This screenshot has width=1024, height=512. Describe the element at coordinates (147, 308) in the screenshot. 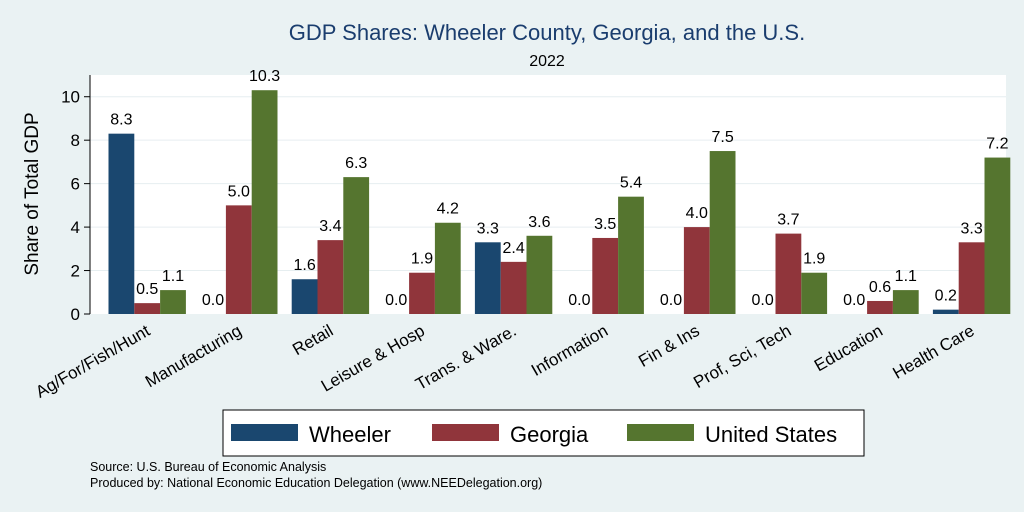

I see `bar-georgia-ag-for-fish-hunt` at that location.